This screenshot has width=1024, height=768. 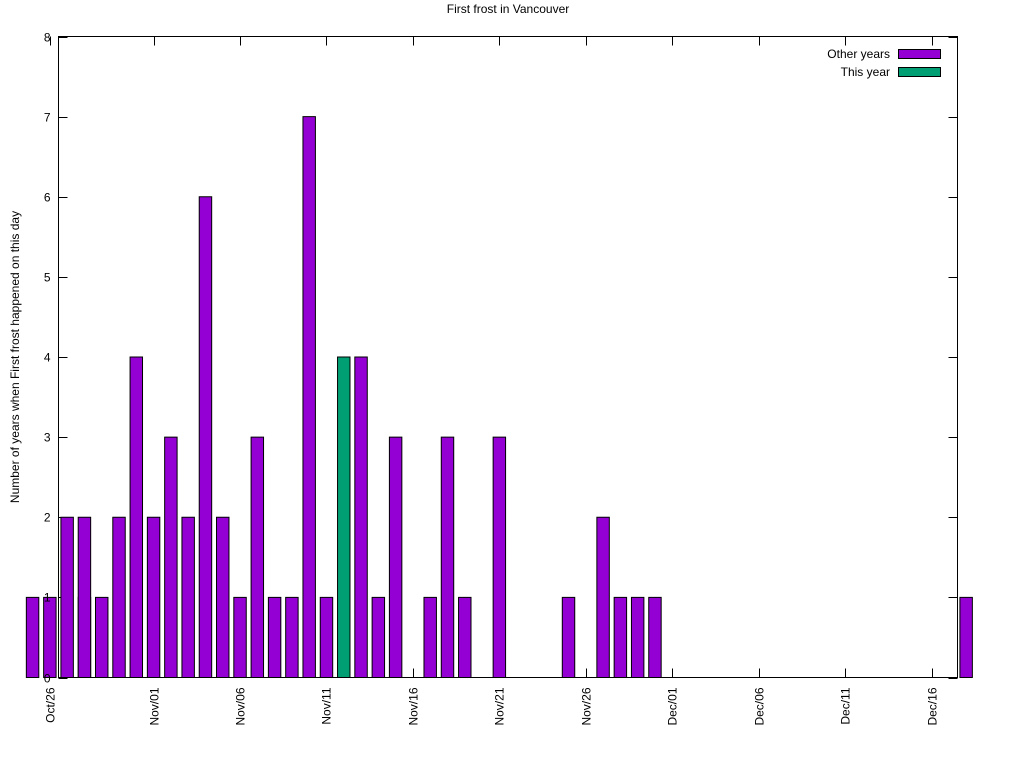 What do you see at coordinates (414, 706) in the screenshot?
I see `x-tick-label: Nov/16` at bounding box center [414, 706].